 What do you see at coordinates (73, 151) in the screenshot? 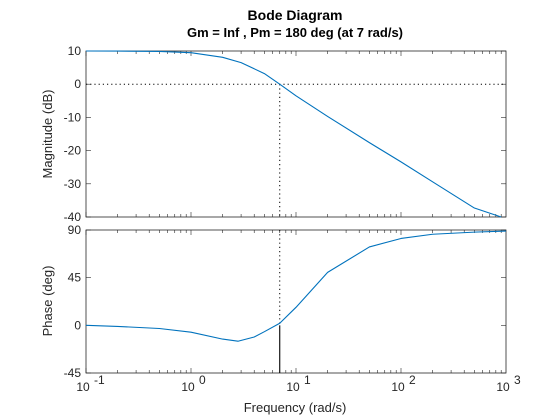
I see `mag-y-tick-label: -20` at bounding box center [73, 151].